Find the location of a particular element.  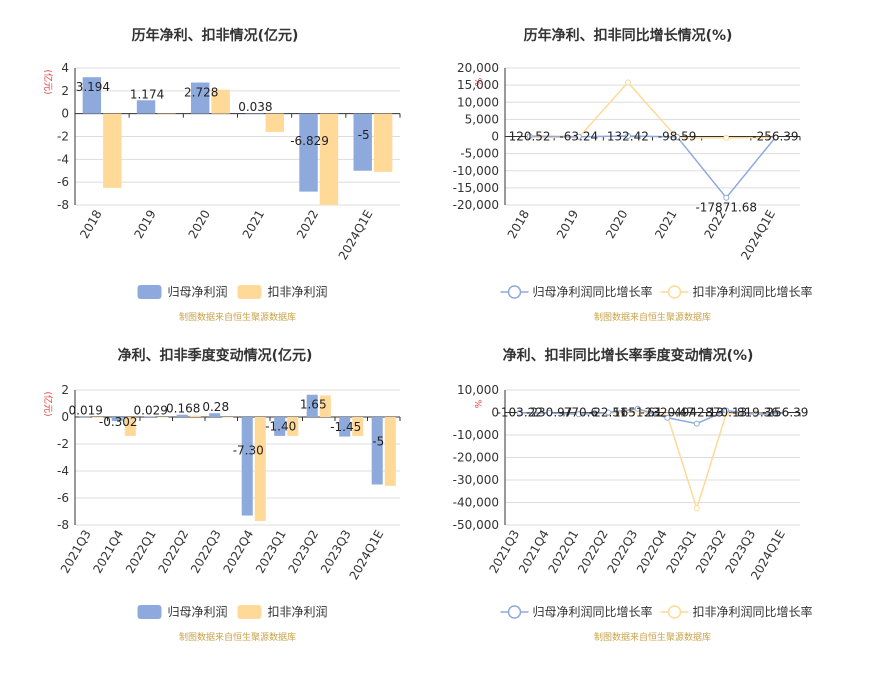

y-tick-label: -30,000 is located at coordinates (476, 480).